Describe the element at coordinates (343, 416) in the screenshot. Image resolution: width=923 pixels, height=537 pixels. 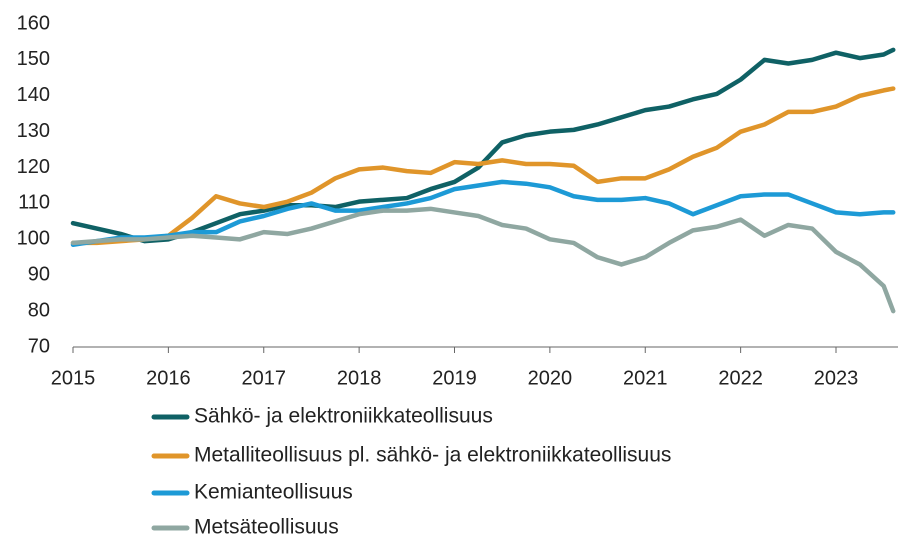
I see `legend-label: Sähkö- ja elektroniikkateollisuus` at that location.